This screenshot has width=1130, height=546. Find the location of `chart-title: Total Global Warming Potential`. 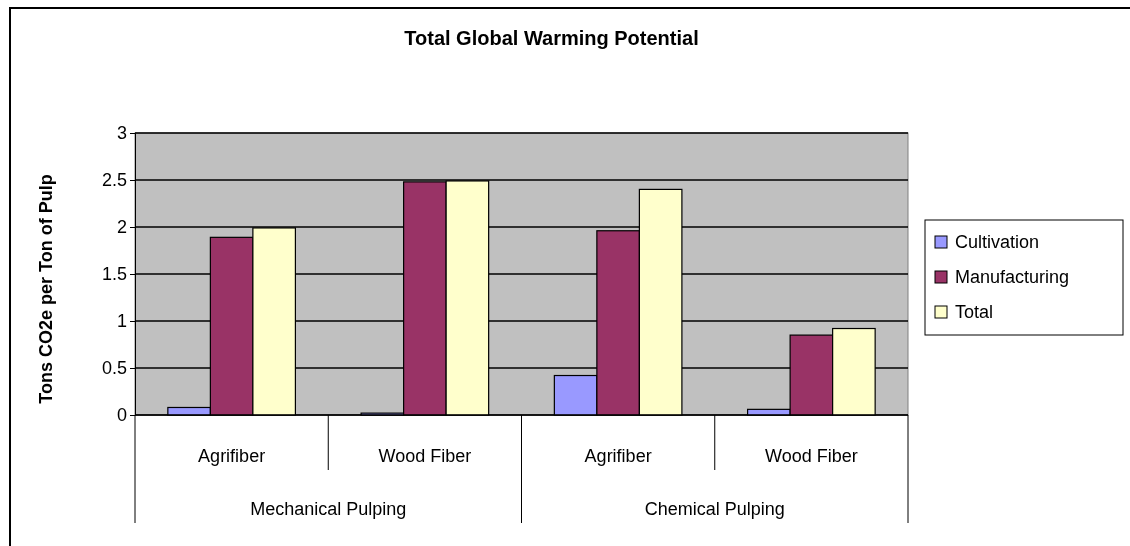

chart-title: Total Global Warming Potential is located at coordinates (551, 38).